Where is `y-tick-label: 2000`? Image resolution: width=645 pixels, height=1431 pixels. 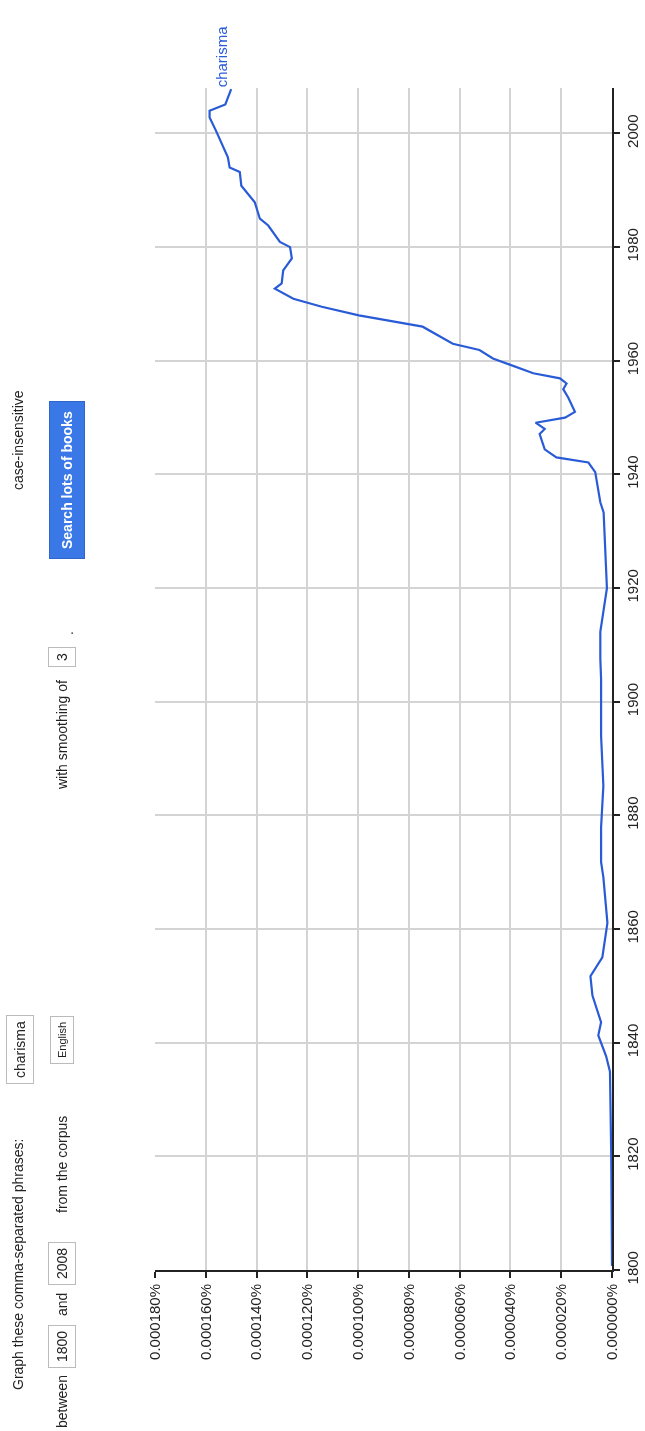
y-tick-label: 2000 is located at coordinates (632, 131).